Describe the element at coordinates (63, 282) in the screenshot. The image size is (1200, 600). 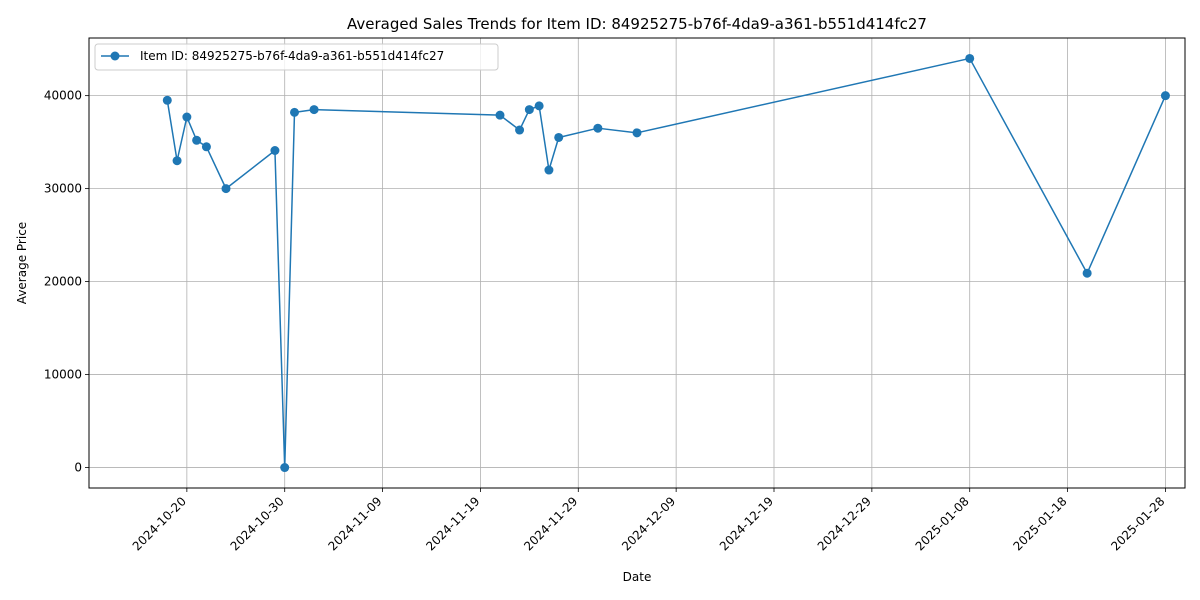
I see `y-tick-label: 20000` at that location.